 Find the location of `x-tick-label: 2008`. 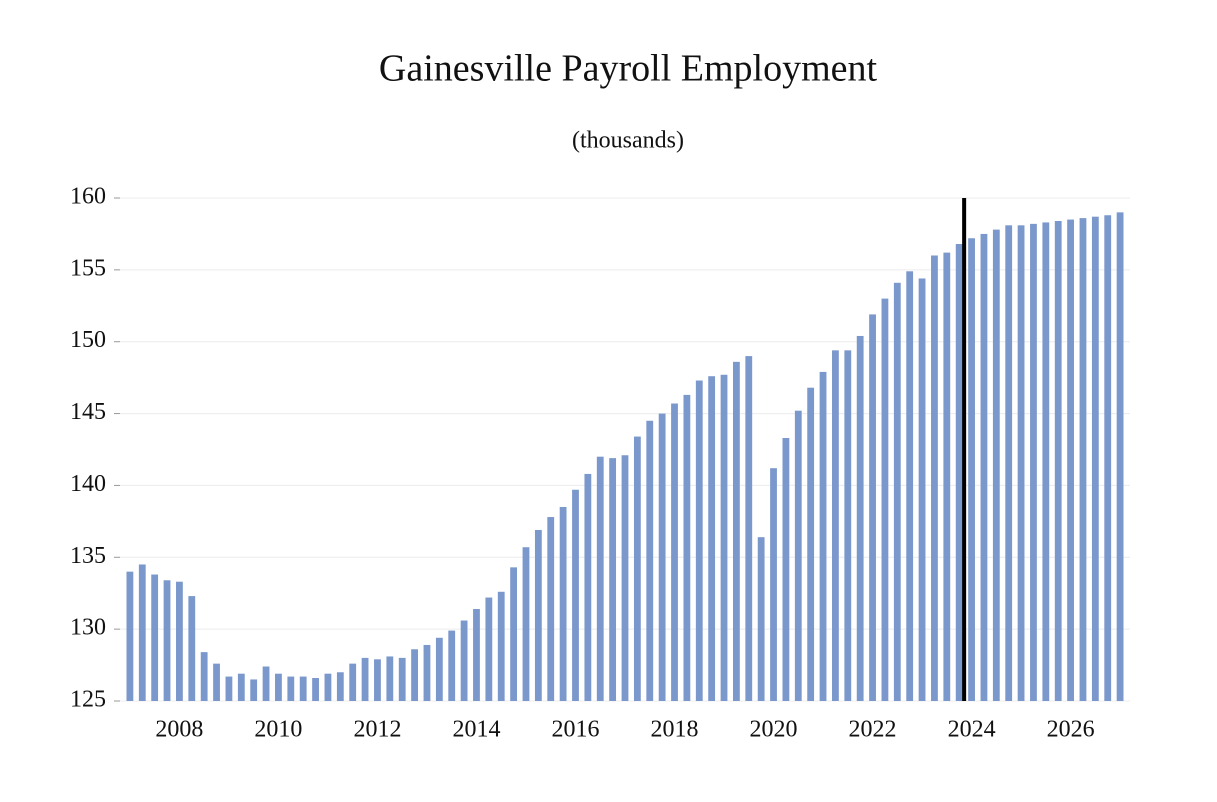

x-tick-label: 2008 is located at coordinates (179, 730).